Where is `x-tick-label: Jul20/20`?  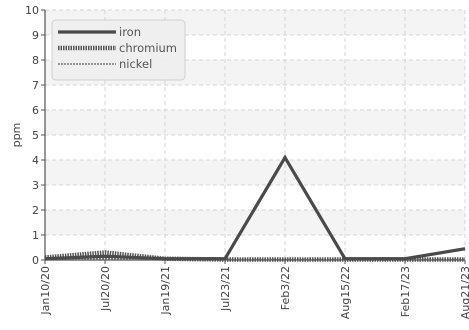
x-tick-label: Jul20/20 is located at coordinates (105, 289).